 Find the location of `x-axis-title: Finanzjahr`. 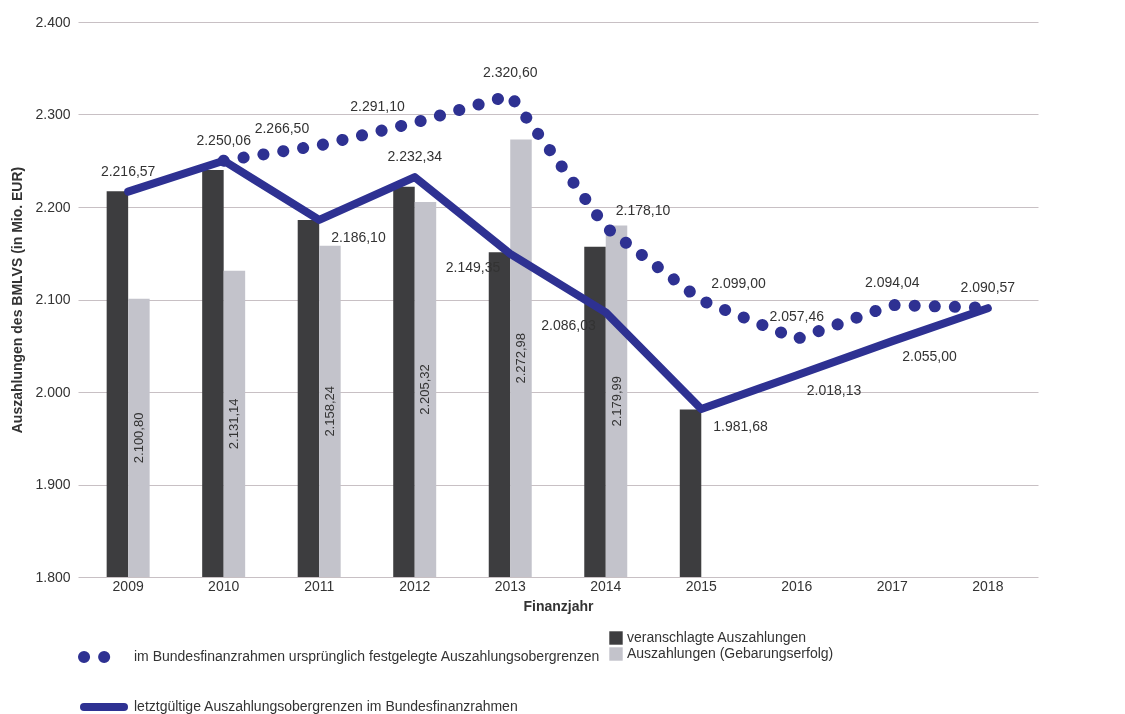

x-axis-title: Finanzjahr is located at coordinates (559, 605).